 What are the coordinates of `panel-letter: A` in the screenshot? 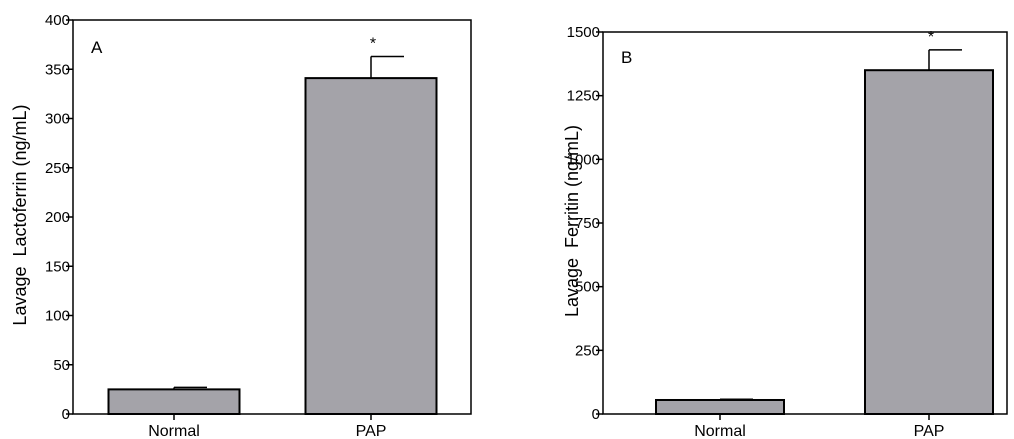 It's located at (97, 47).